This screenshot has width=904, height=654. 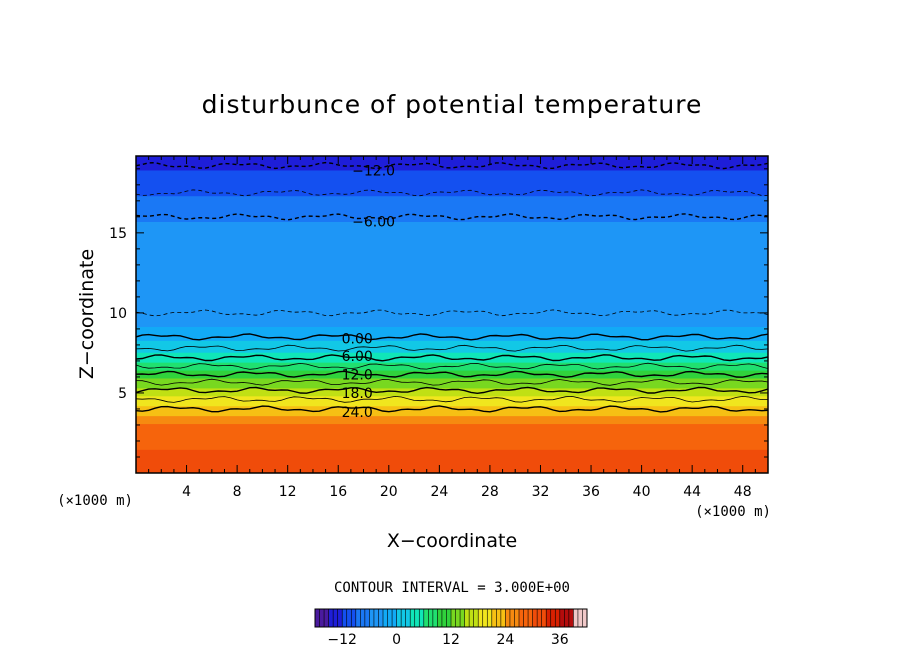 I want to click on x-unit-left: (×1000 m), so click(x=95, y=501).